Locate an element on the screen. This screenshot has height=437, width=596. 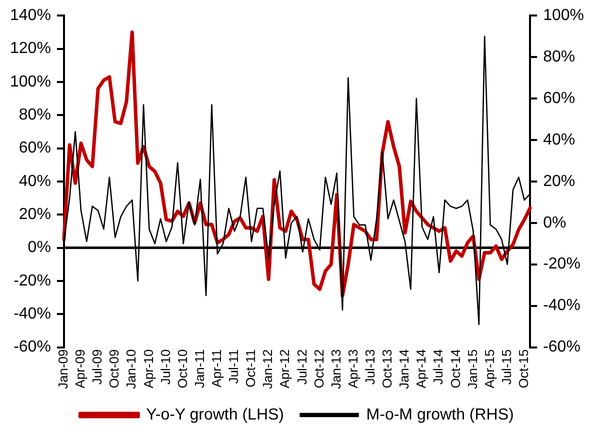
x-tick-label: Apr-11 is located at coordinates (216, 368).